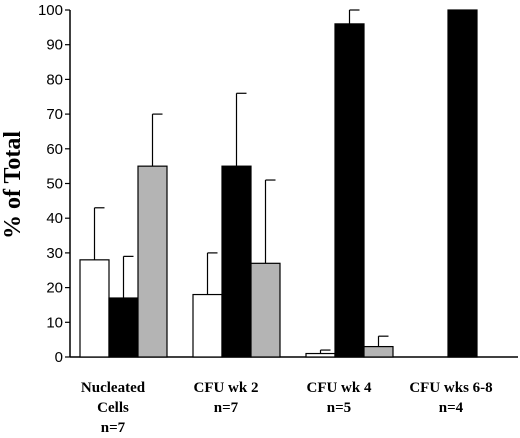  Describe the element at coordinates (54, 218) in the screenshot. I see `y-tick-label: 40` at that location.